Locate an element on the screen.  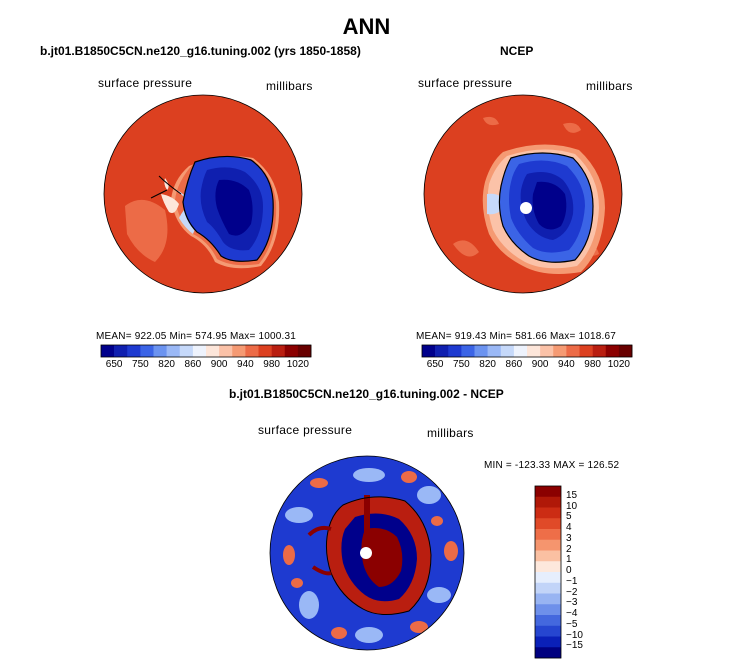
obs-colorbar-tick-label: 650 is located at coordinates (435, 364).